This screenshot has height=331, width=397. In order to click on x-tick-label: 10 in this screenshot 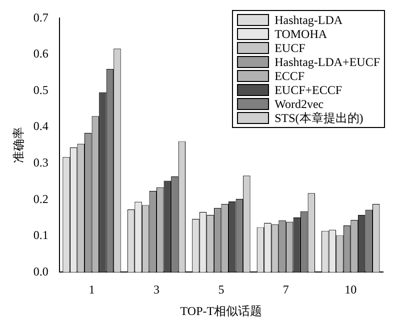, I will do `click(350, 289)`.